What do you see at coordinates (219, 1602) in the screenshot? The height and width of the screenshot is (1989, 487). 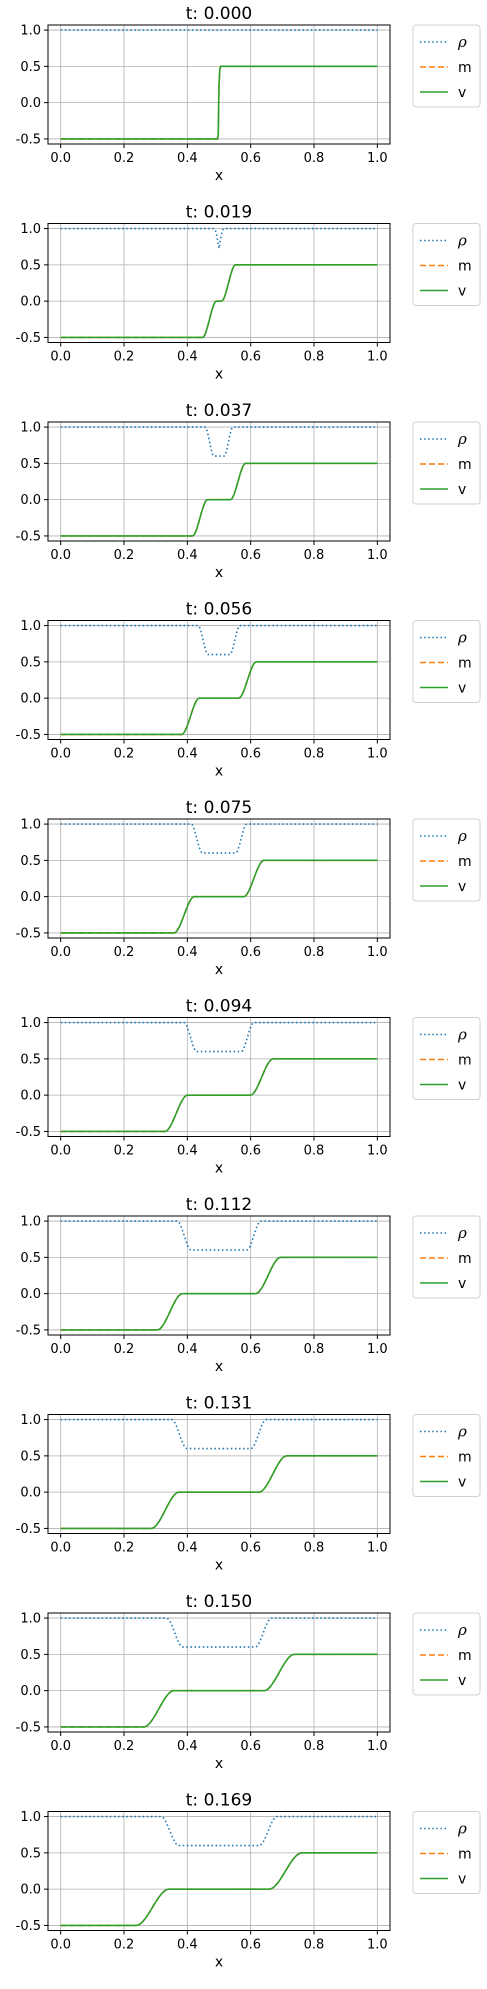 I see `panel-title: t: 0.150` at bounding box center [219, 1602].